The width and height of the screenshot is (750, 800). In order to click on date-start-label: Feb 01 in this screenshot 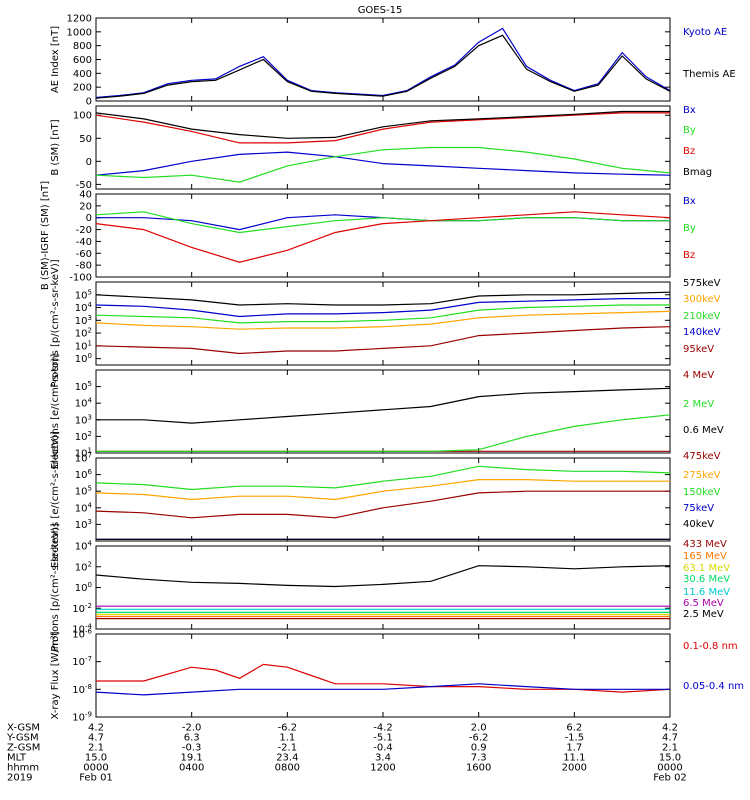, I will do `click(96, 778)`.